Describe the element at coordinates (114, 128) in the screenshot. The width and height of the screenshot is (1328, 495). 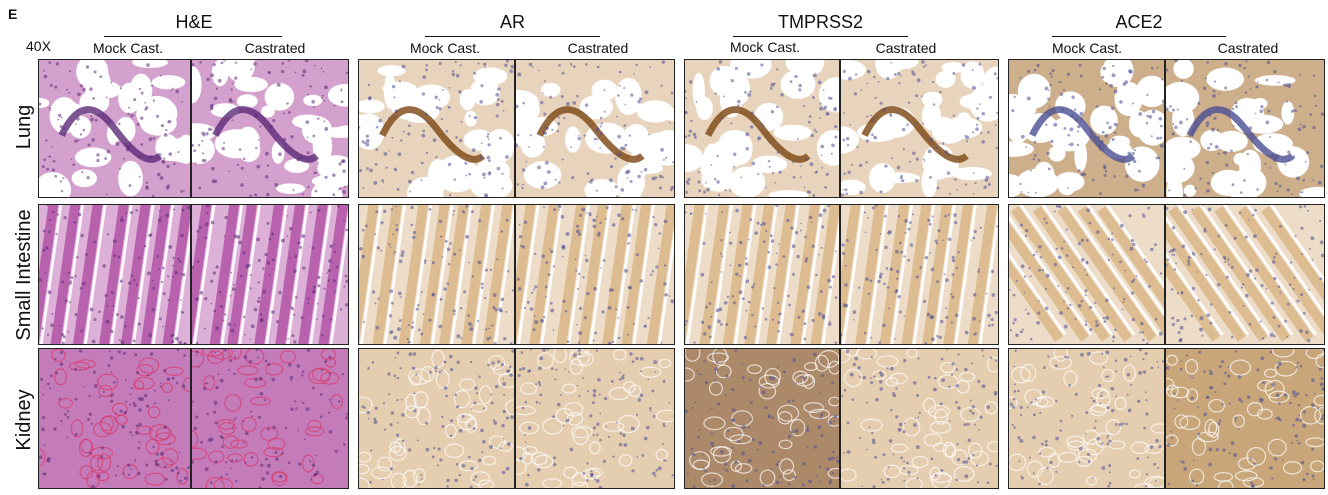
I see `micrograph-he-lung-mock` at that location.